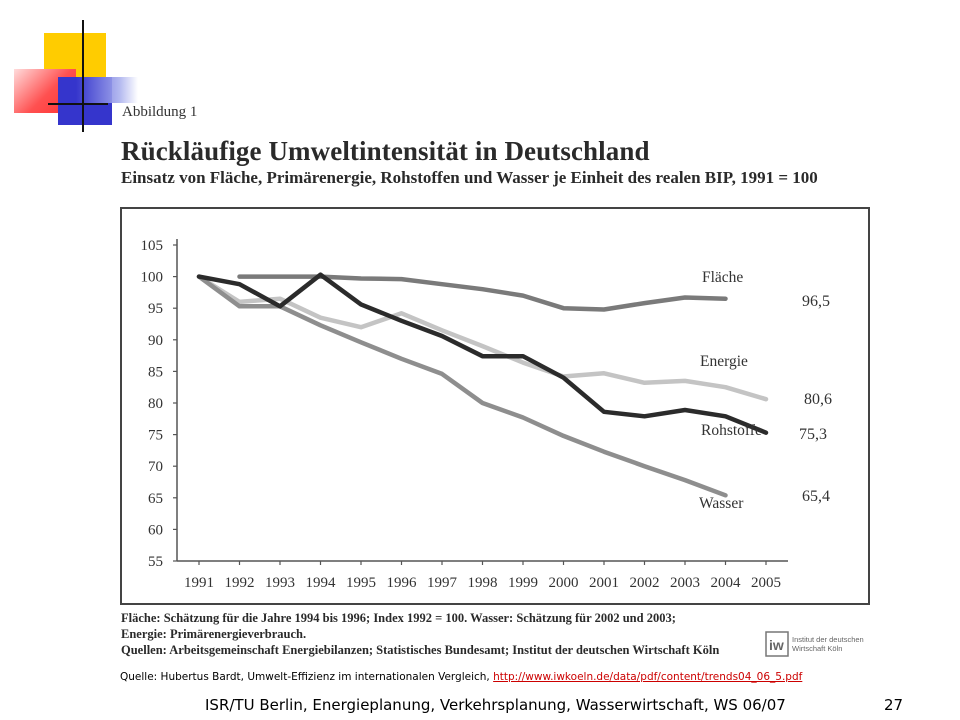 This screenshot has height=720, width=960. Describe the element at coordinates (817, 648) in the screenshot. I see `logo-line-2: Wirtschaft Köln` at that location.